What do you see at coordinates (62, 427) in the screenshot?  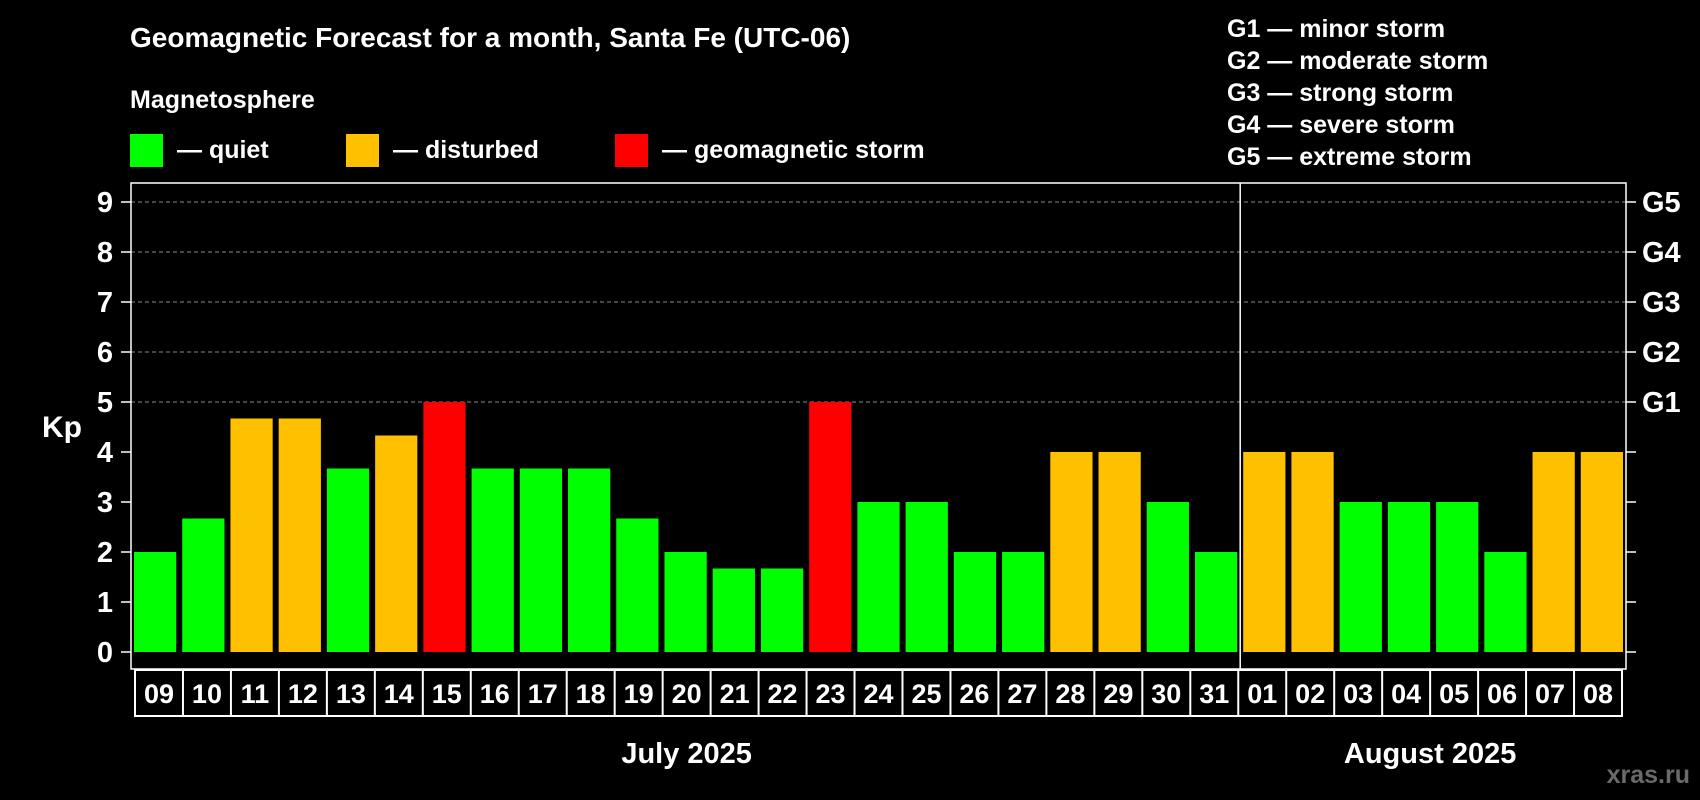 I see `y-axis-label: Kp` at bounding box center [62, 427].